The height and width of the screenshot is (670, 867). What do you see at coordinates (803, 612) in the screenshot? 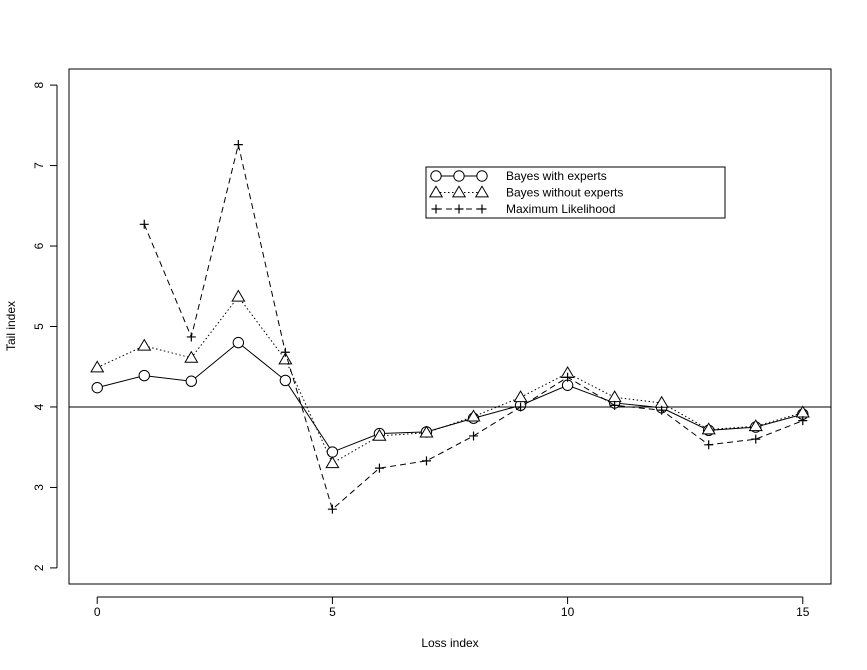
I see `x-tick-label: 15` at bounding box center [803, 612].